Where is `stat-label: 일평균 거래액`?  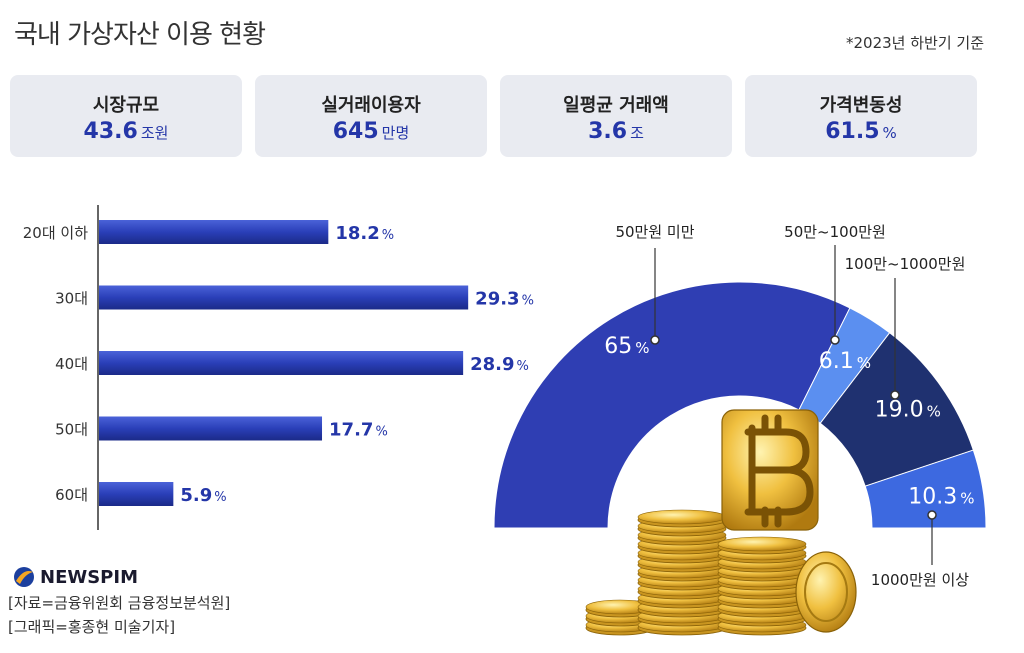 stat-label: 일평균 거래액 is located at coordinates (616, 105).